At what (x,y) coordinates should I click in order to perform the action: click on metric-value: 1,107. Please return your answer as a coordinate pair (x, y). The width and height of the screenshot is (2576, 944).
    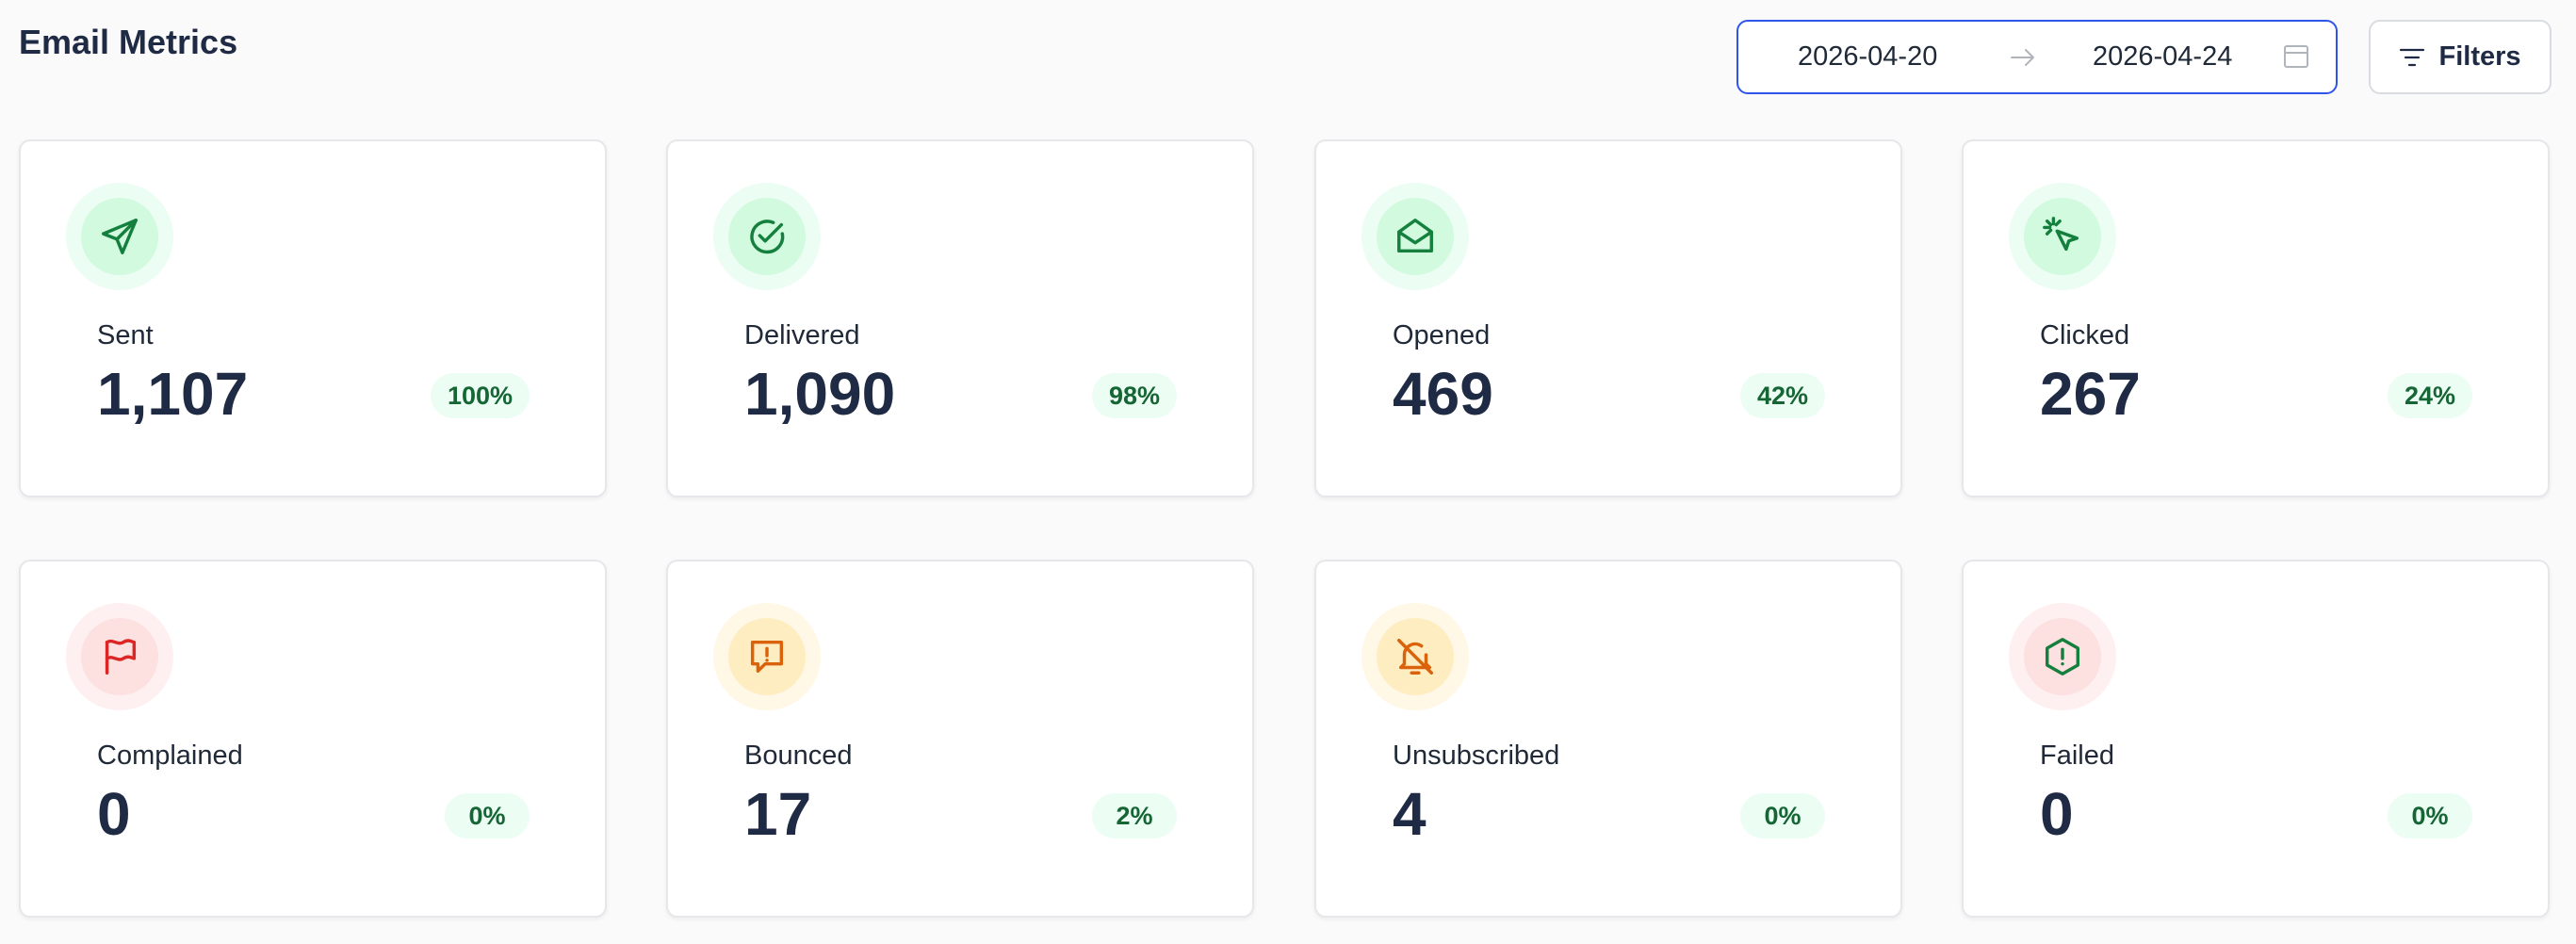
    Looking at the image, I should click on (173, 394).